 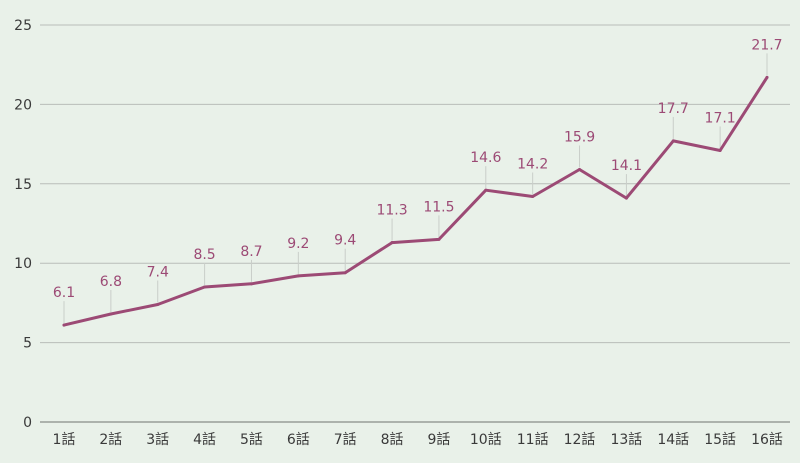 I want to click on y-tick-label: 10, so click(x=23, y=264).